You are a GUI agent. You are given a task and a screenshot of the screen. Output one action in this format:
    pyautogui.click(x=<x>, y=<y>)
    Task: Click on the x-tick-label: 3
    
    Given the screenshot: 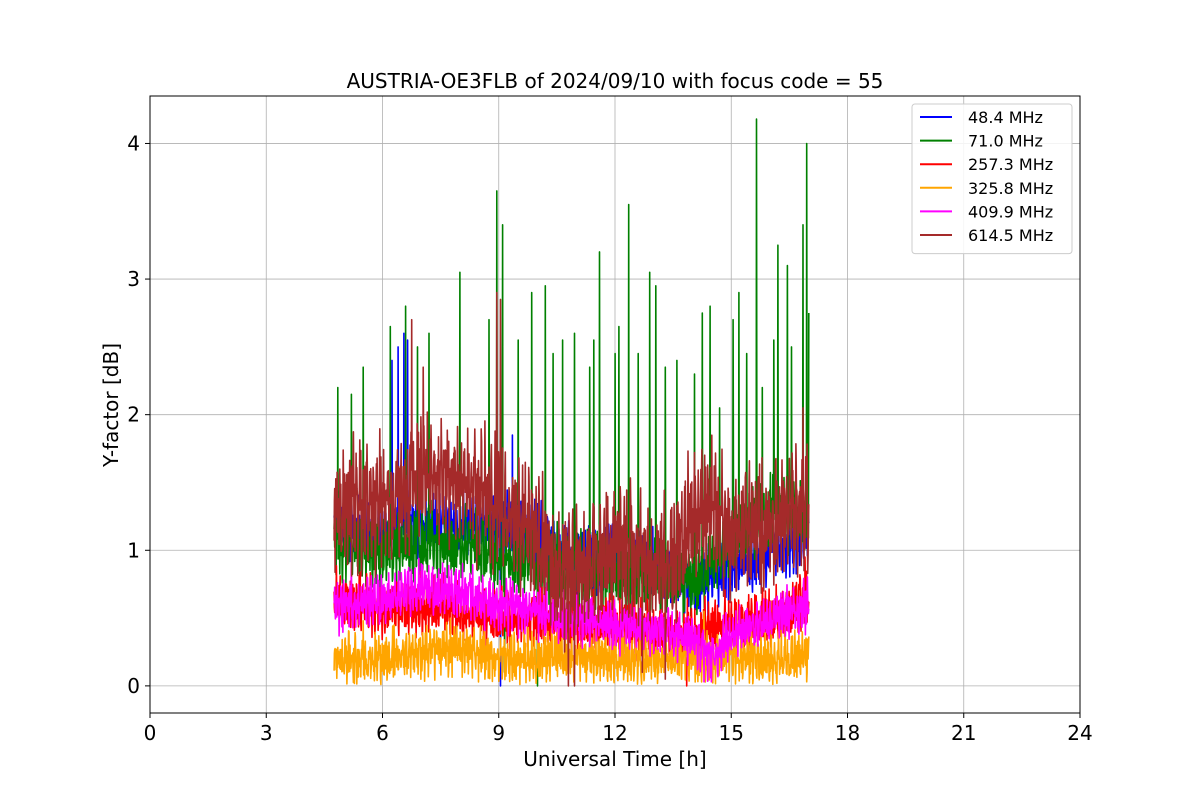 What is the action you would take?
    pyautogui.click(x=266, y=733)
    